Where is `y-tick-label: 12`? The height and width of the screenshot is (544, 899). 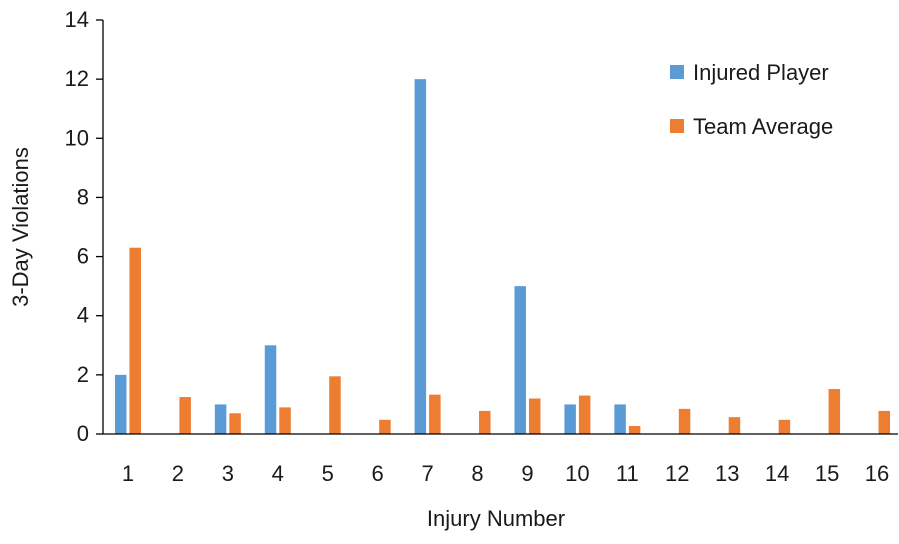 y-tick-label: 12 is located at coordinates (77, 78).